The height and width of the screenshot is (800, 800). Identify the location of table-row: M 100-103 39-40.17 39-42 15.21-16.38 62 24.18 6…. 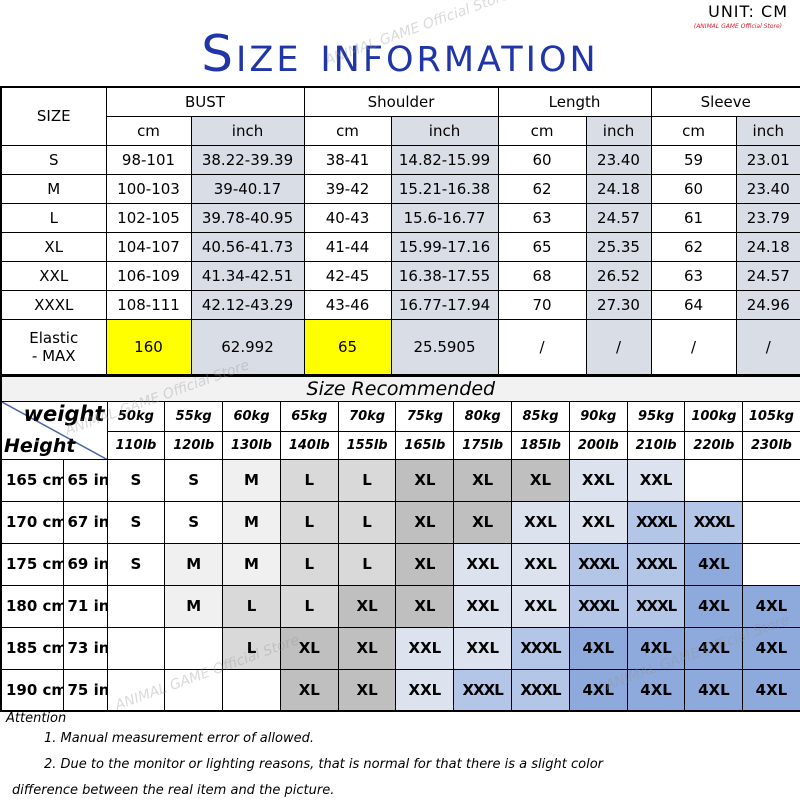
(400, 188).